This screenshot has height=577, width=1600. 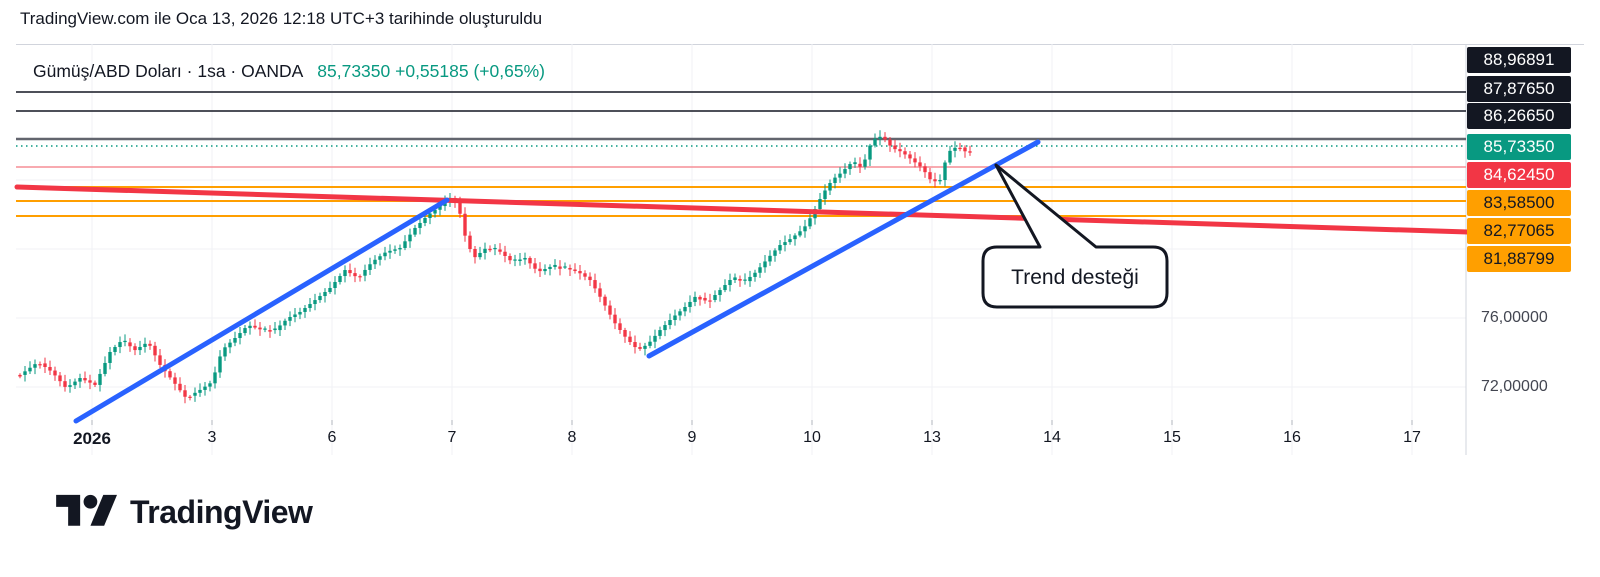 What do you see at coordinates (1519, 203) in the screenshot?
I see `price-label-badge: 83,58500` at bounding box center [1519, 203].